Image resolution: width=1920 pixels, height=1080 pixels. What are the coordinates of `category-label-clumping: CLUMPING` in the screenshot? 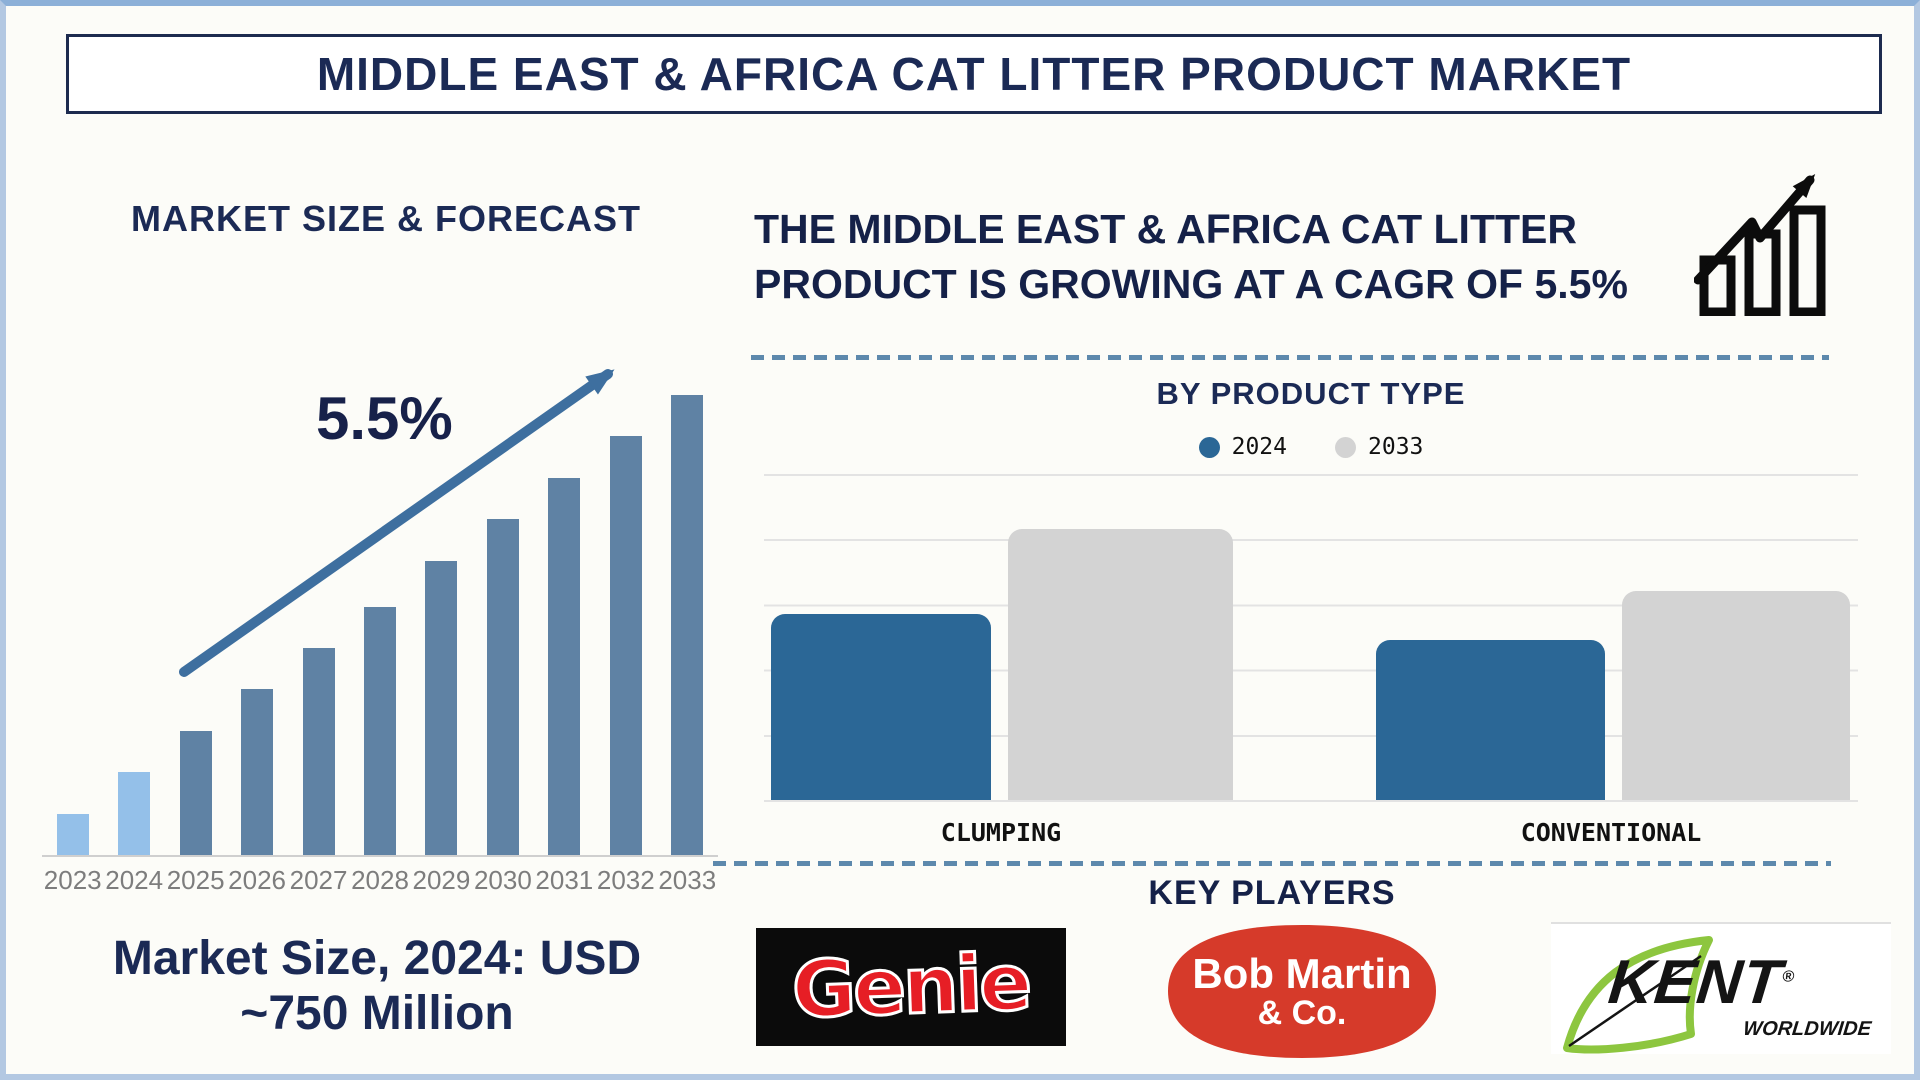 It's located at (1001, 832).